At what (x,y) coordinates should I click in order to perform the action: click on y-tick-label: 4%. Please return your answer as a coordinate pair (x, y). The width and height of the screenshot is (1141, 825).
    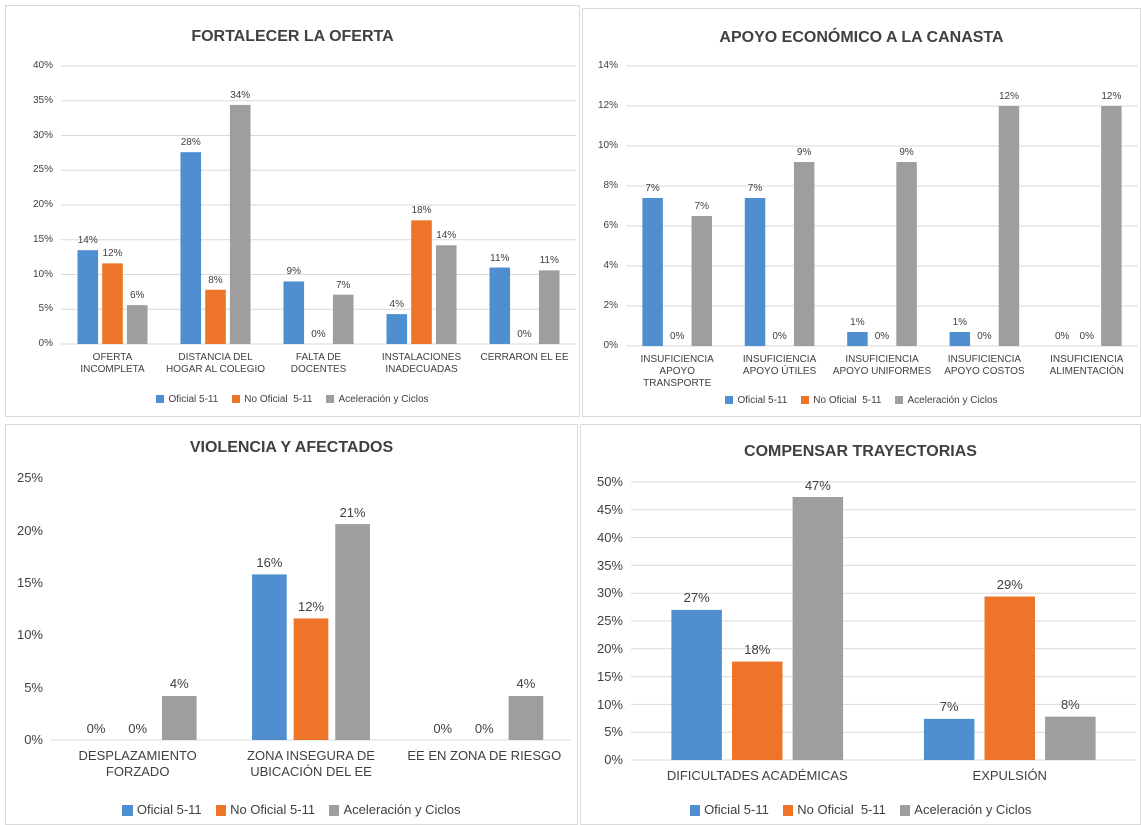
    Looking at the image, I should click on (610, 265).